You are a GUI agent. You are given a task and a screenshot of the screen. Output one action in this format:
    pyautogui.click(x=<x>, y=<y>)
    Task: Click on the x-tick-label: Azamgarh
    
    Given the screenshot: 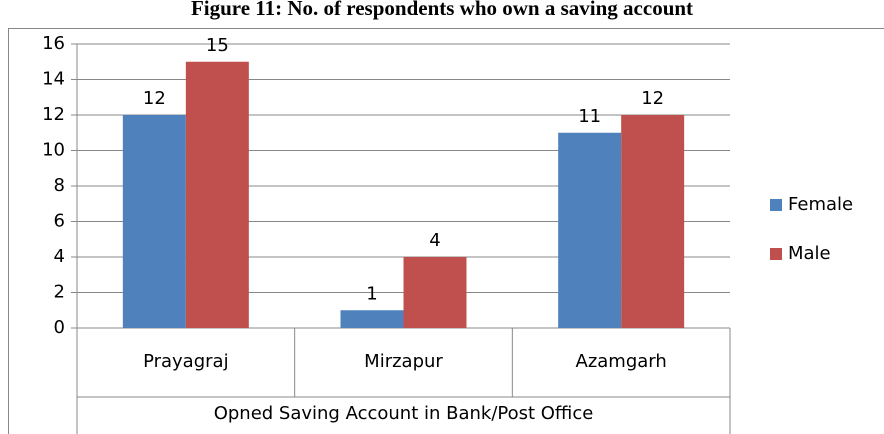 What is the action you would take?
    pyautogui.click(x=621, y=361)
    